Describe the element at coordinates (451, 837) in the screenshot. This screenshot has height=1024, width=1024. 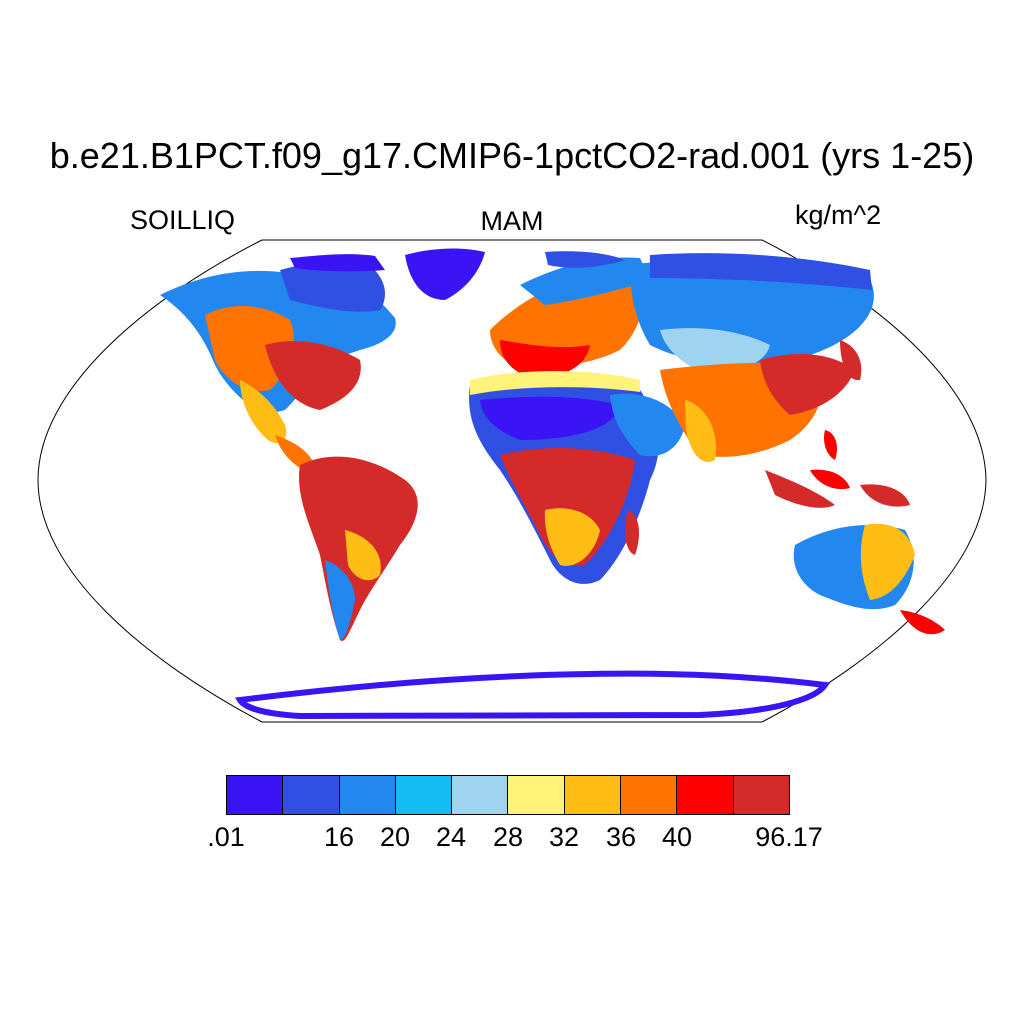
I see `colorbar-tick-label: 24` at that location.